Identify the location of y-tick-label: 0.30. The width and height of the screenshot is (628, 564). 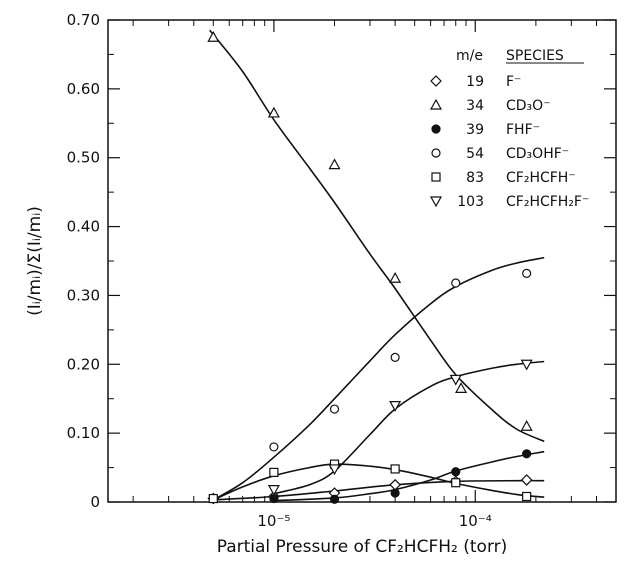
(83, 295).